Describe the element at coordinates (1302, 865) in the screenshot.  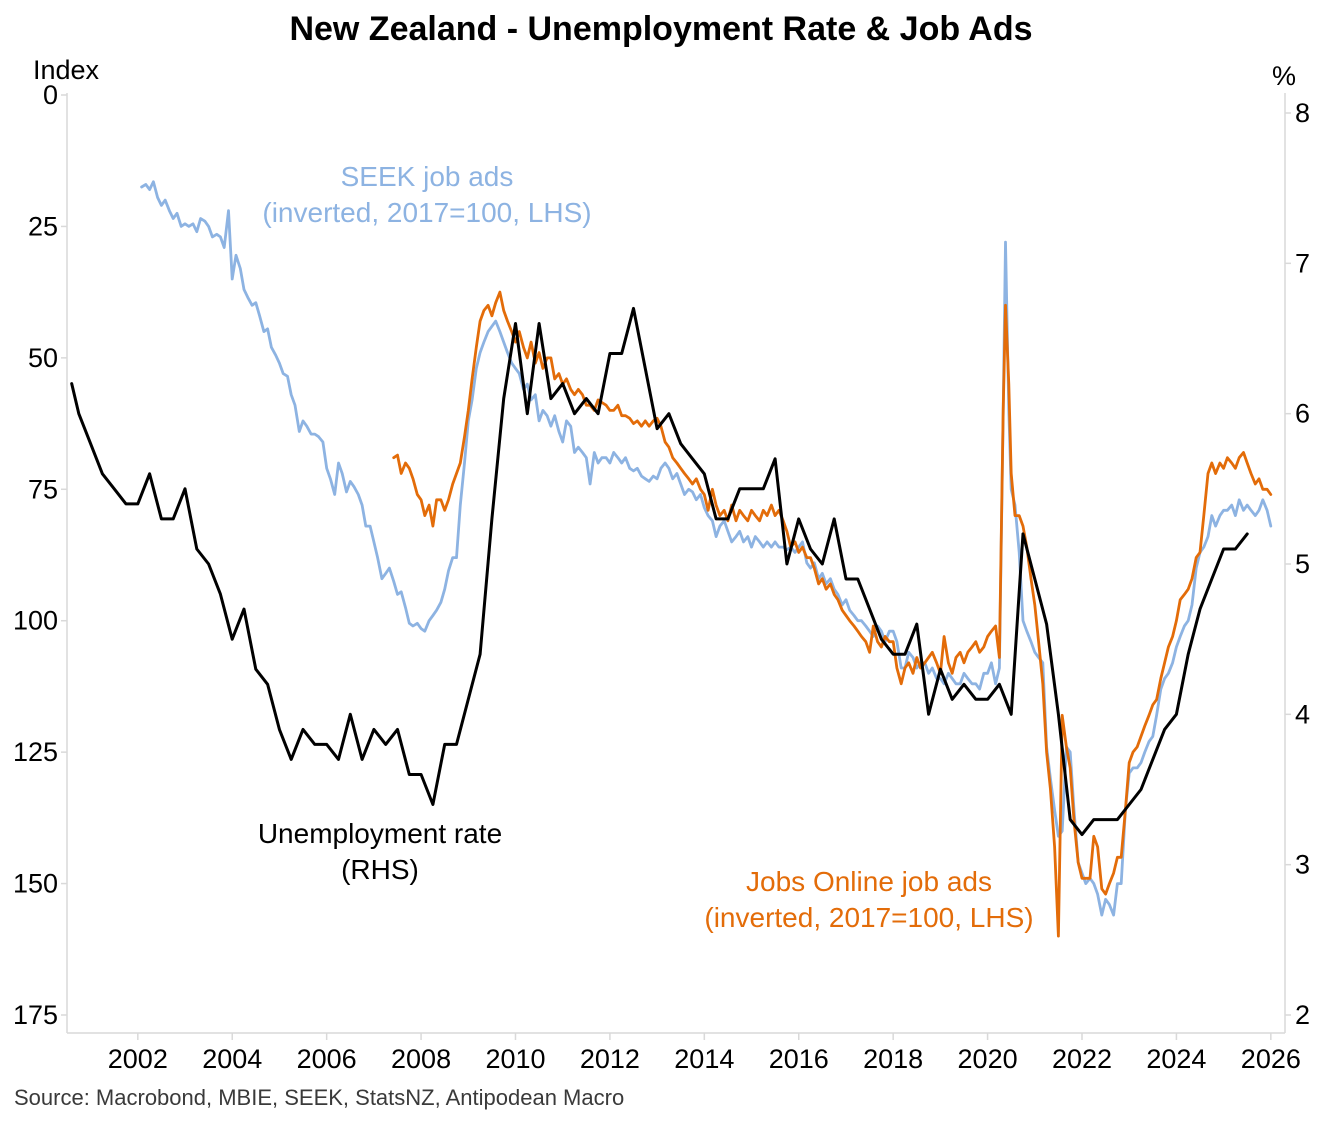
I see `right-tick-label: 3` at that location.